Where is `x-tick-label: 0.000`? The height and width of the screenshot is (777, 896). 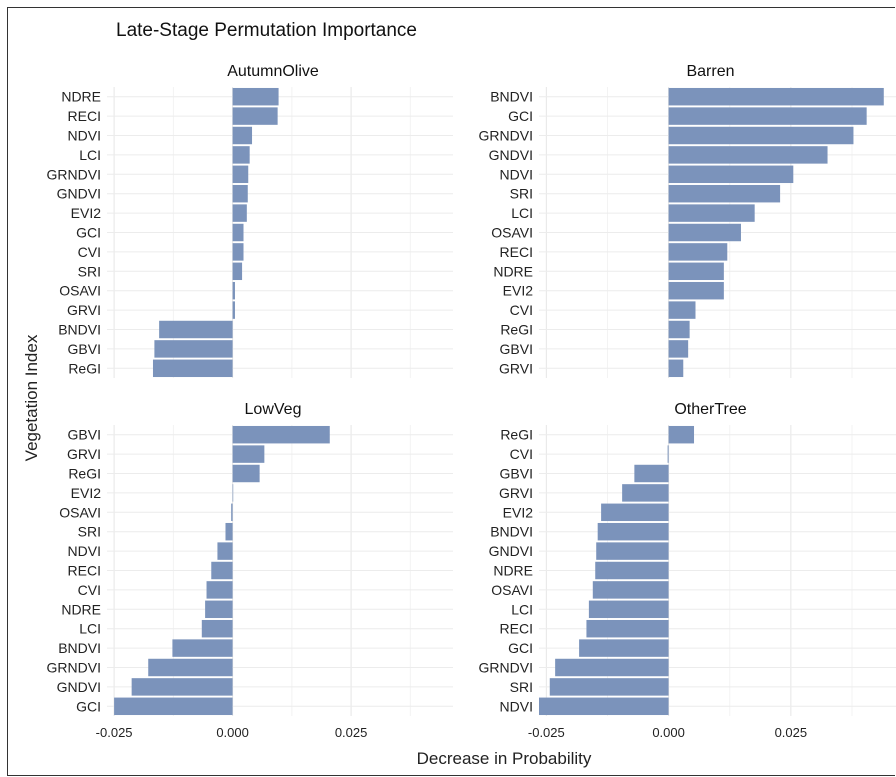
x-tick-label: 0.000 is located at coordinates (232, 732).